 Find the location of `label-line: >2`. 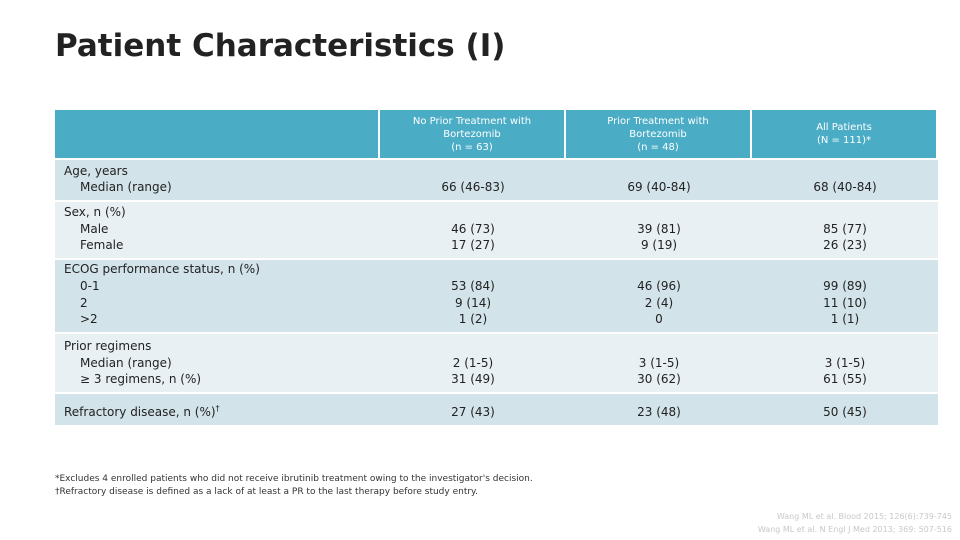

label-line: >2 is located at coordinates (89, 319).